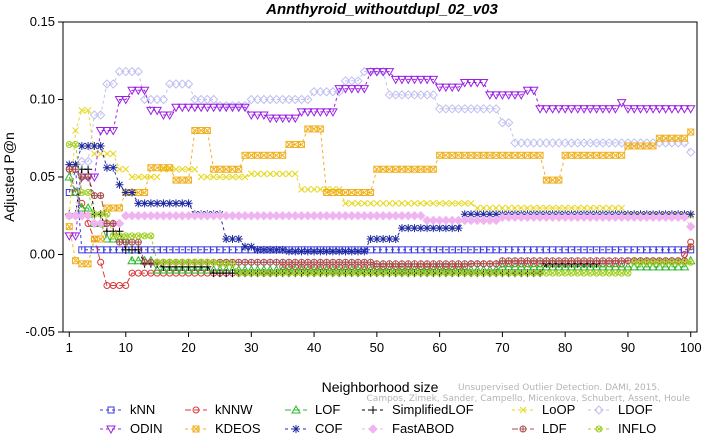 This screenshot has width=702, height=434. What do you see at coordinates (188, 347) in the screenshot?
I see `x-tick-label: 20` at bounding box center [188, 347].